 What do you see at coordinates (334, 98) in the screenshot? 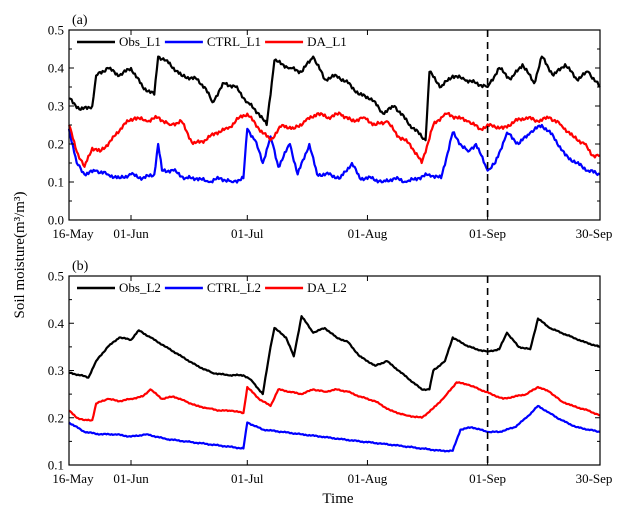
I see `series-line-obs-l1` at bounding box center [334, 98].